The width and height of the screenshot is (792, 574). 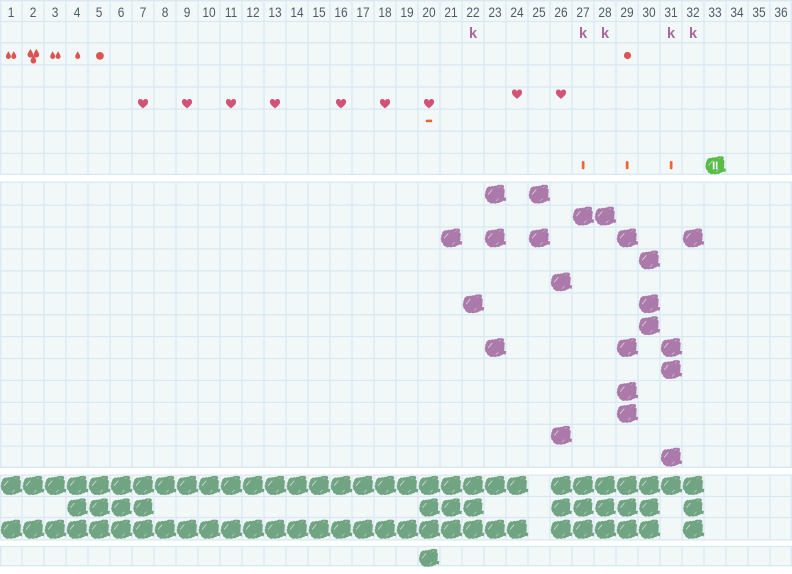 What do you see at coordinates (340, 12) in the screenshot?
I see `svg-text: 16` at bounding box center [340, 12].